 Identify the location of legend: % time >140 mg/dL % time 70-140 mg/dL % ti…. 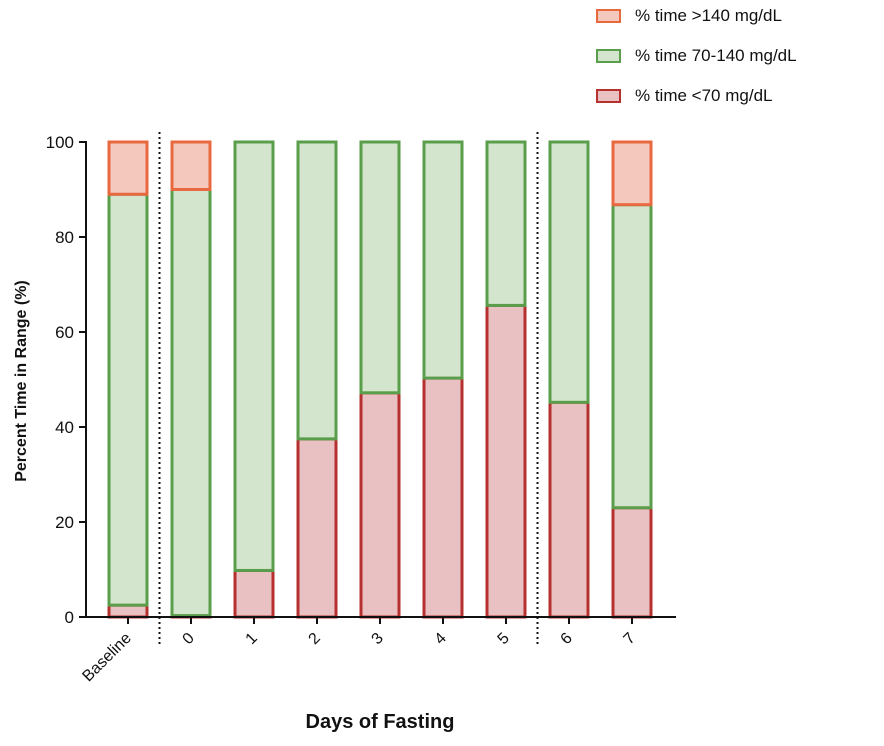
(696, 66).